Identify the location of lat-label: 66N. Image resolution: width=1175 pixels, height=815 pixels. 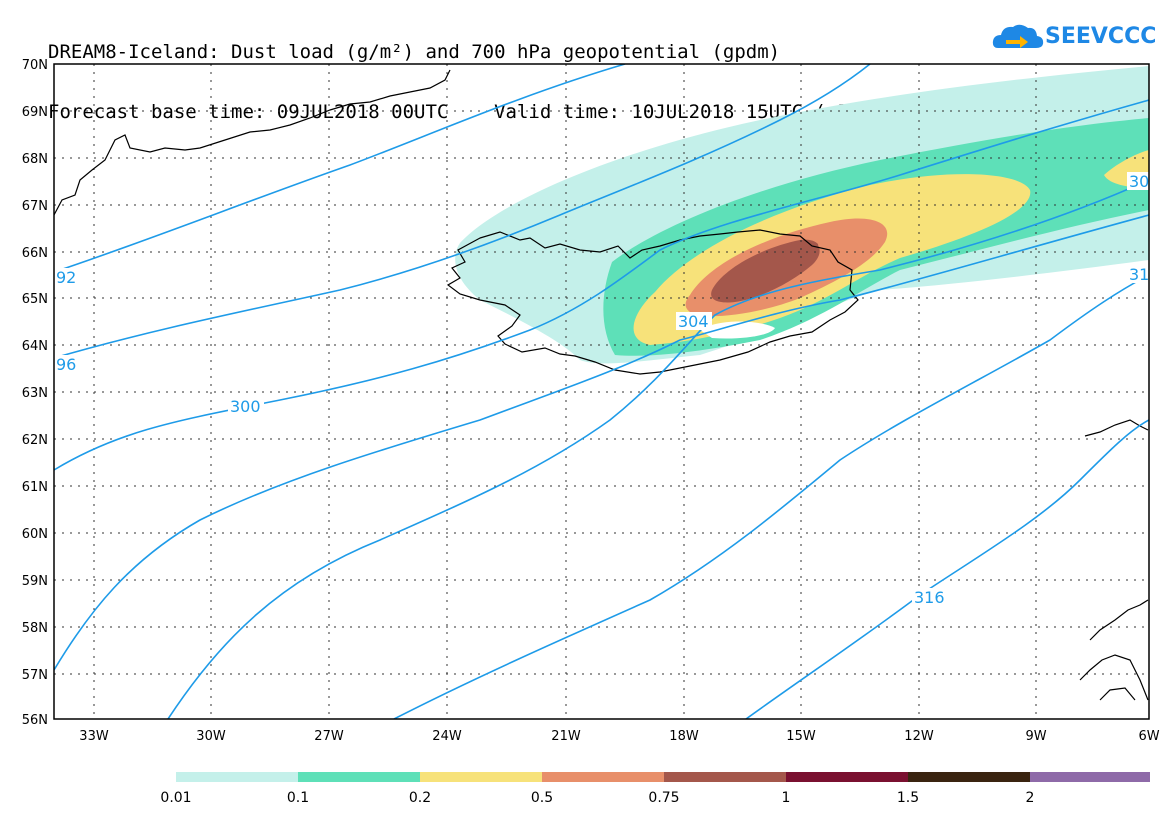
(35, 253).